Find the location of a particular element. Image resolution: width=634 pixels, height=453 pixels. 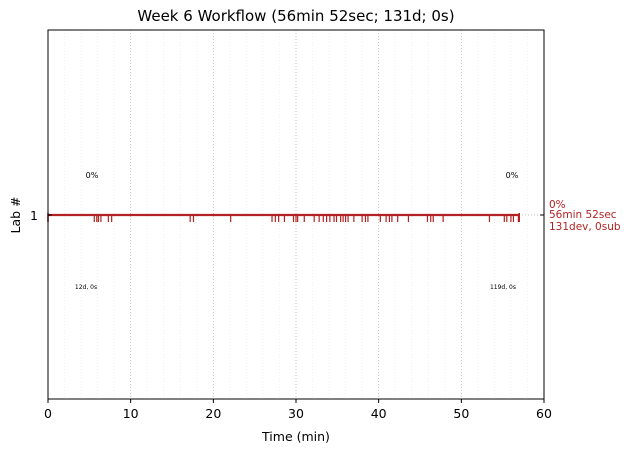

x-tick-label: 60 is located at coordinates (544, 413).